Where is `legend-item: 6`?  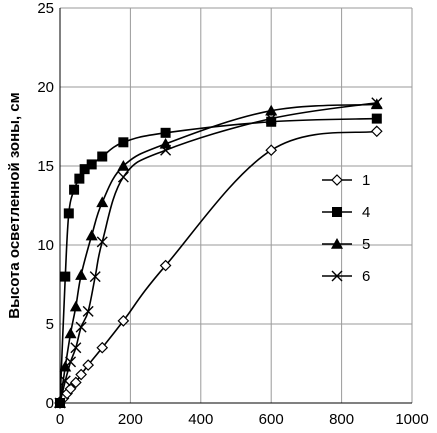
legend-item: 6 is located at coordinates (346, 276).